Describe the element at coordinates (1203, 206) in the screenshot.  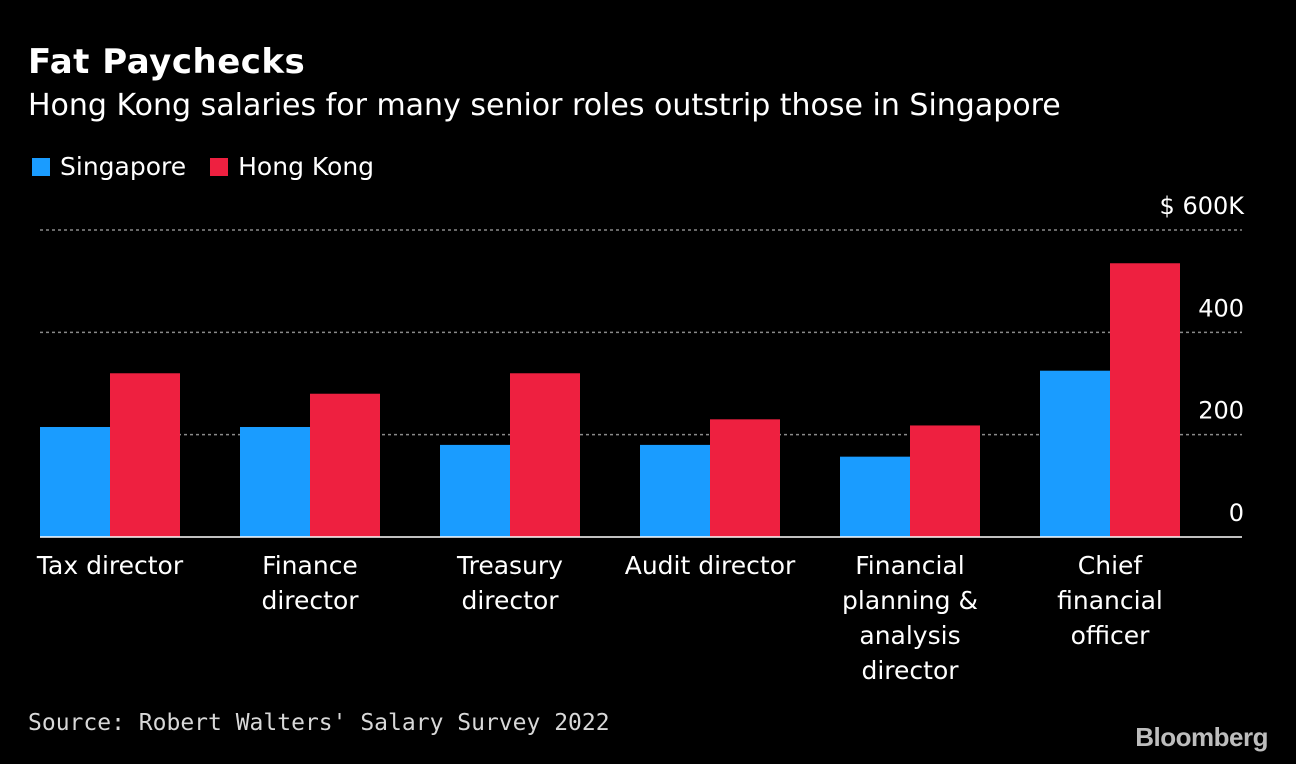
I see `y-tick-label-600: $ 600K` at that location.